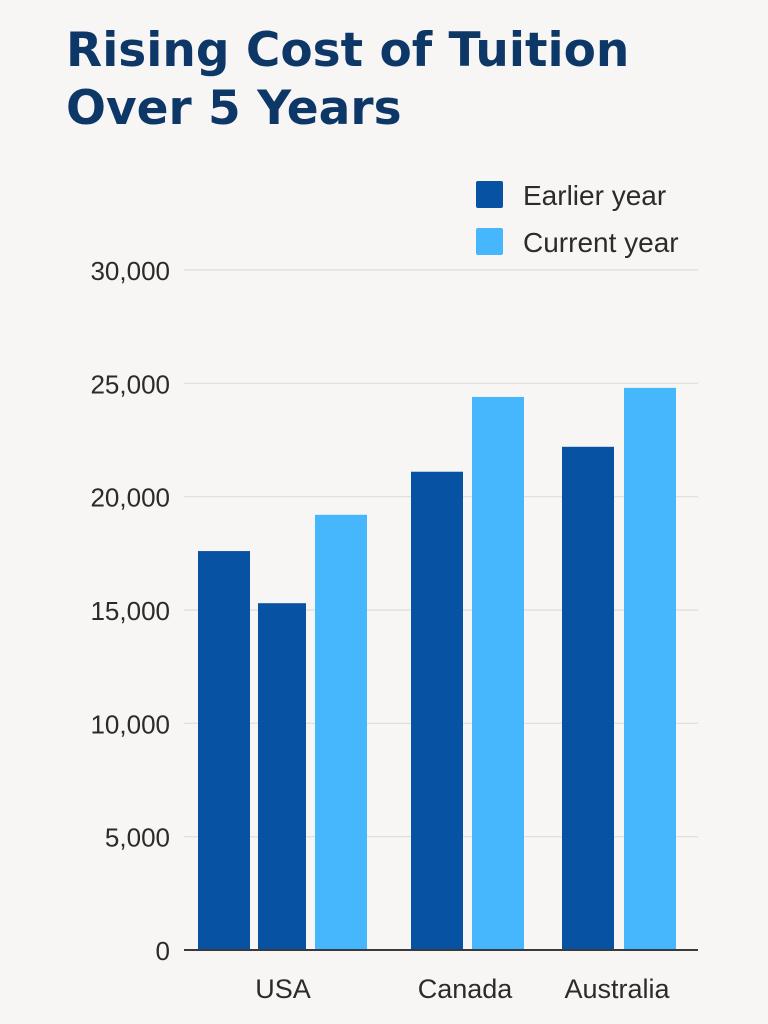  What do you see at coordinates (283, 989) in the screenshot?
I see `x-category-label-usa: USA` at bounding box center [283, 989].